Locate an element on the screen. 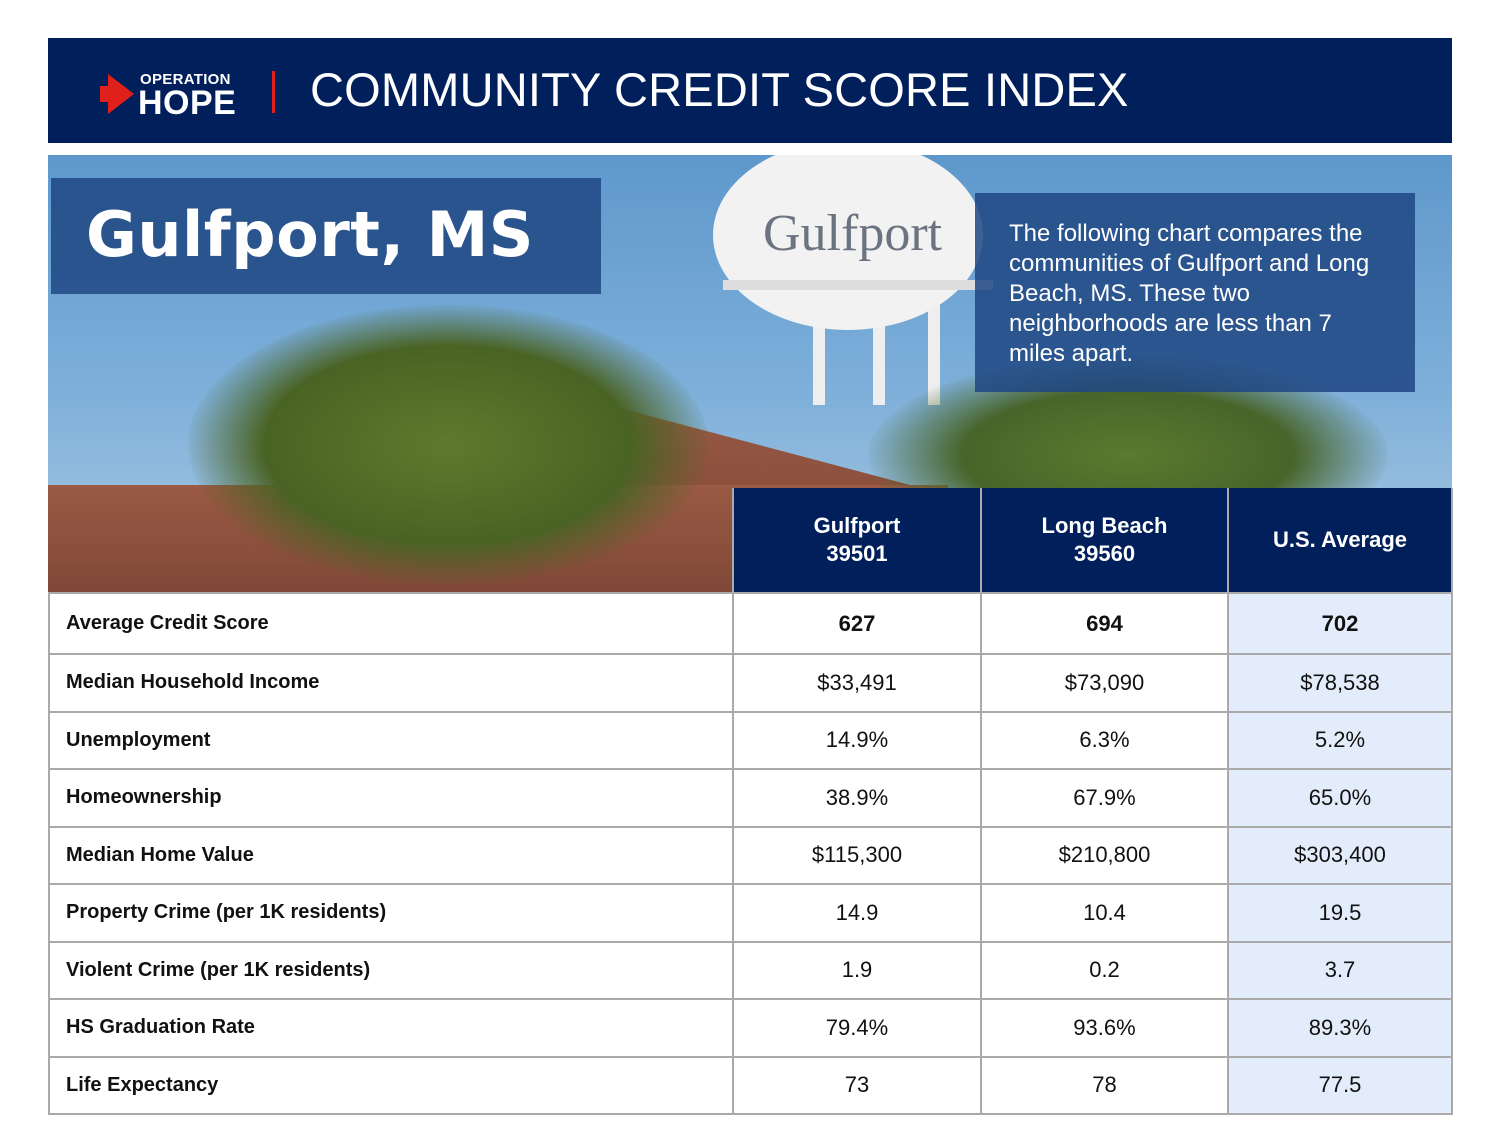  cell-gulfport: 627 is located at coordinates (857, 623).